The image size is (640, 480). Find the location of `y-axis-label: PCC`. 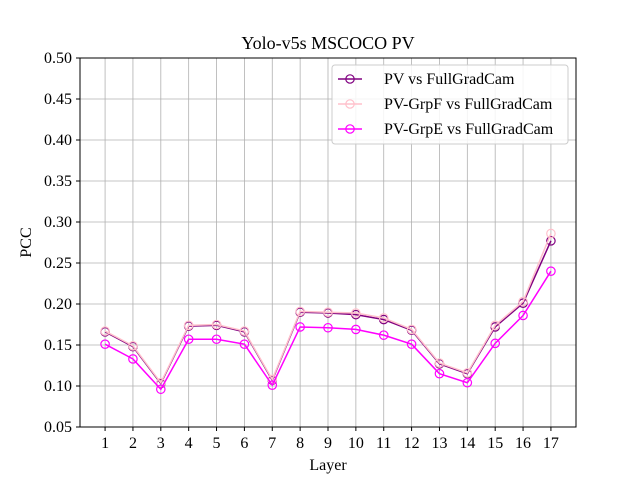

y-axis-label: PCC is located at coordinates (26, 242).